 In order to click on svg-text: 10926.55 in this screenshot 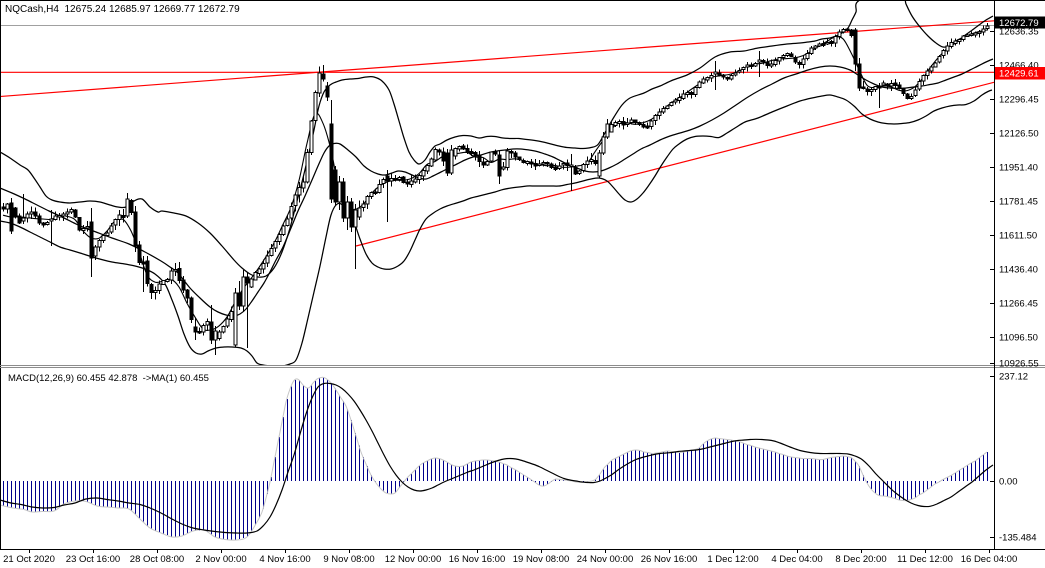, I will do `click(1019, 364)`.